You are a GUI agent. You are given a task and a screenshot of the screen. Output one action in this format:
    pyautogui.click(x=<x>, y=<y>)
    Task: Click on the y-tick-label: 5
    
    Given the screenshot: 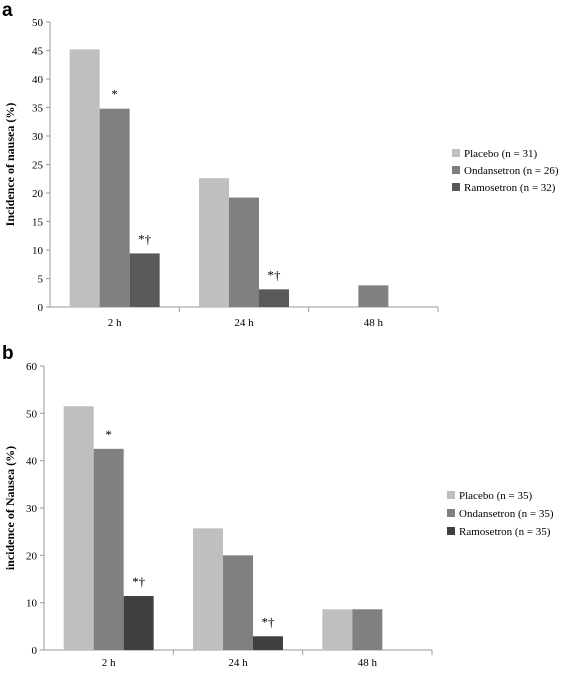 What is the action you would take?
    pyautogui.click(x=41, y=280)
    